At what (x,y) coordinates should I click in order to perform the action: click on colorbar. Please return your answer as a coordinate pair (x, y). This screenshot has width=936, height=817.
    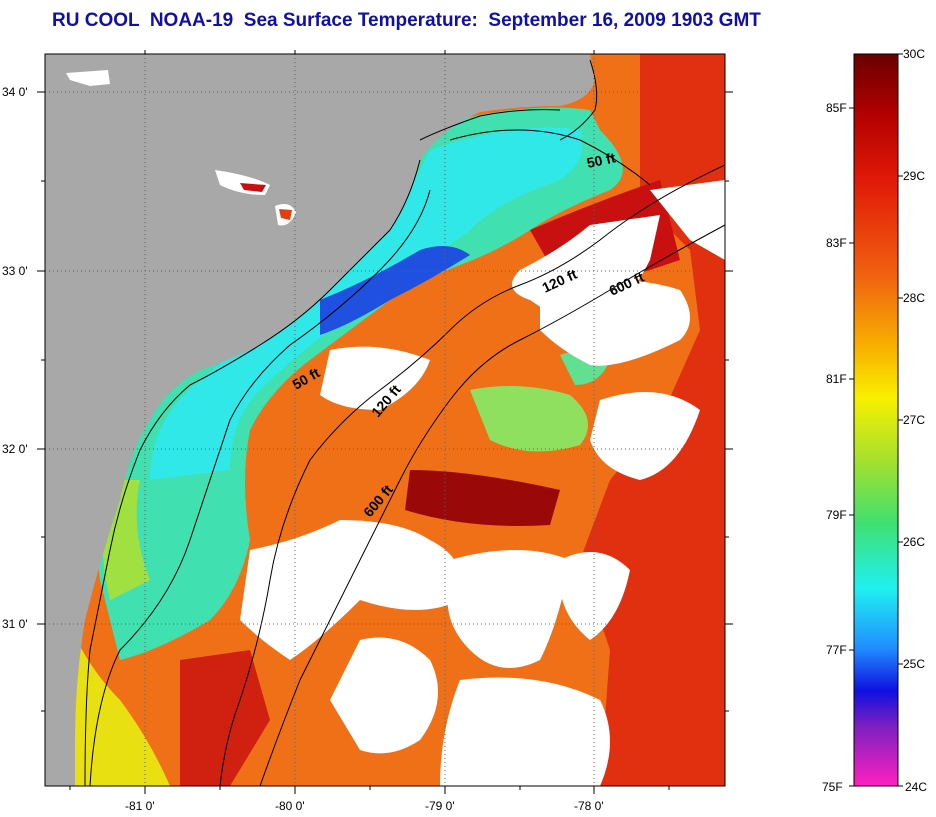
    Looking at the image, I should click on (876, 420).